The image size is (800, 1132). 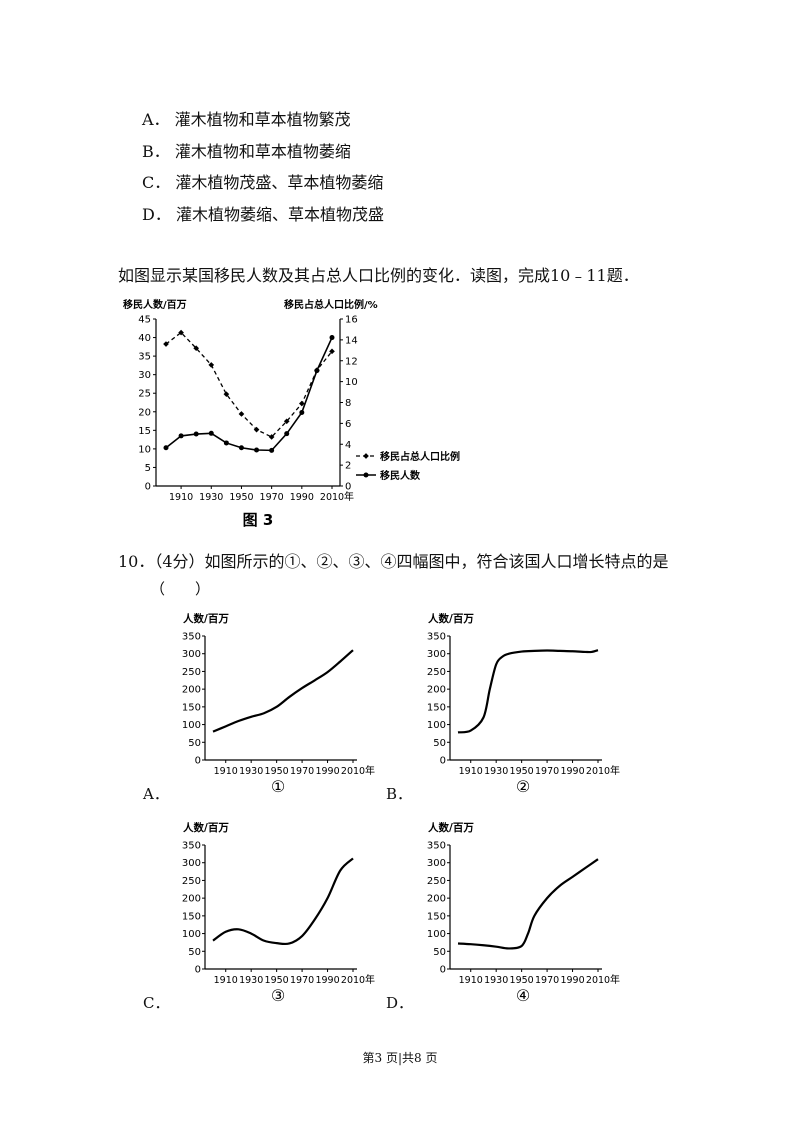 I want to click on answer-blank: （ ）, so click(x=180, y=589).